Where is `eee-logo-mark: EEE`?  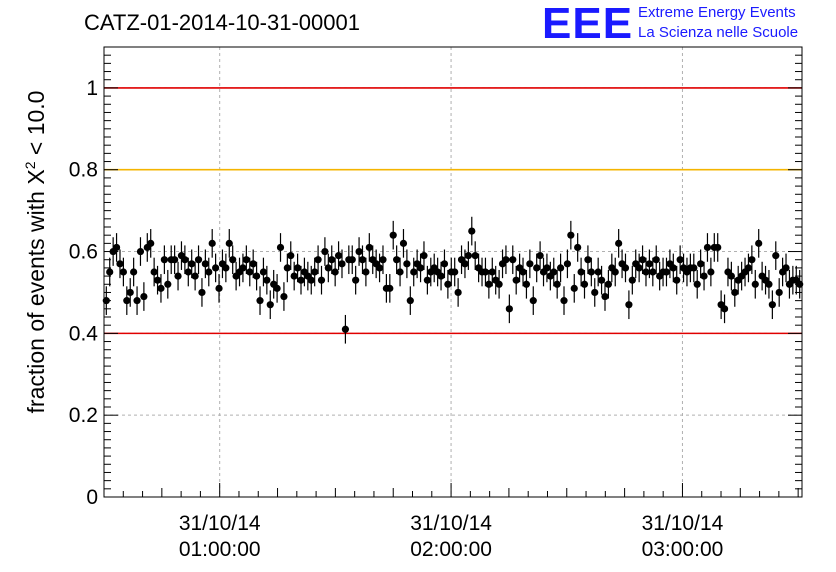
eee-logo-mark: EEE is located at coordinates (588, 24).